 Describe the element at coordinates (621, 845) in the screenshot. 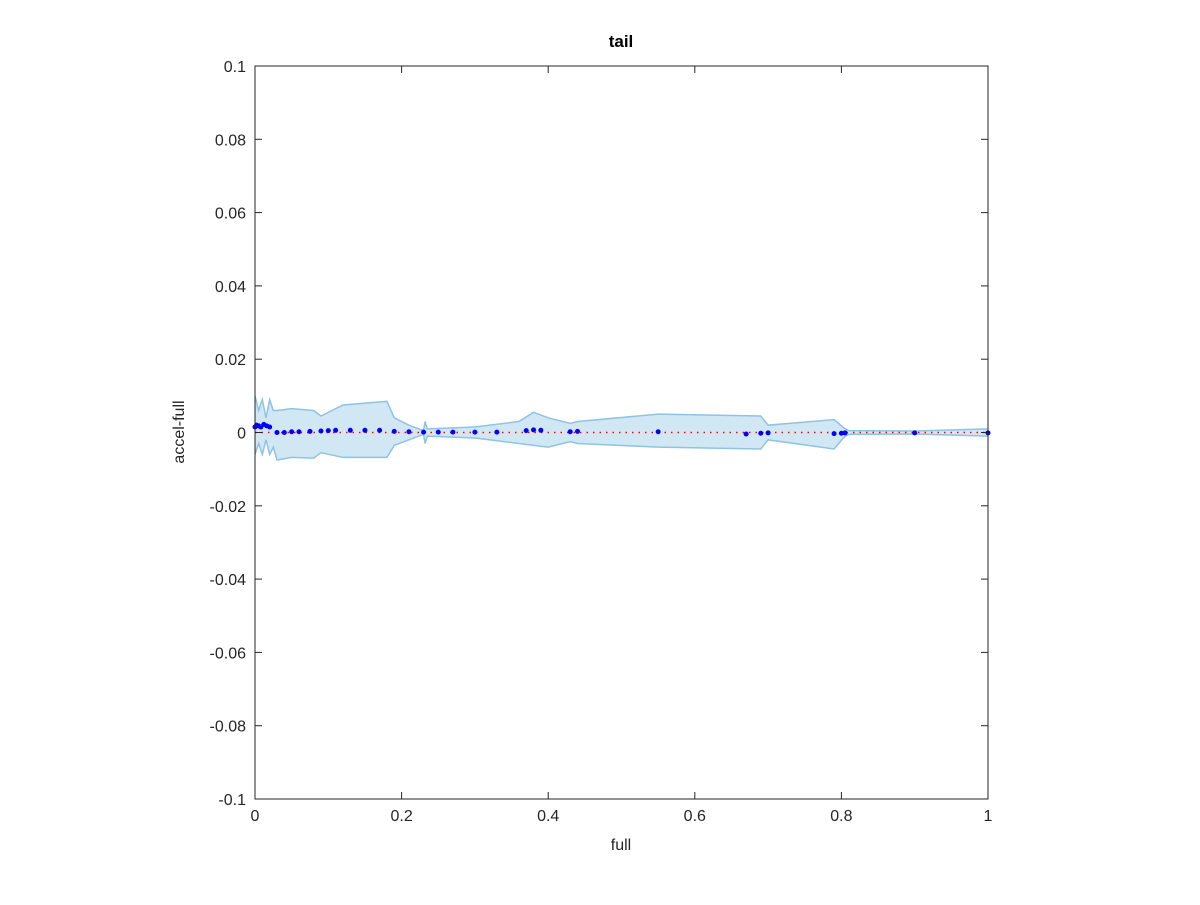

I see `x-axis-label: full` at that location.